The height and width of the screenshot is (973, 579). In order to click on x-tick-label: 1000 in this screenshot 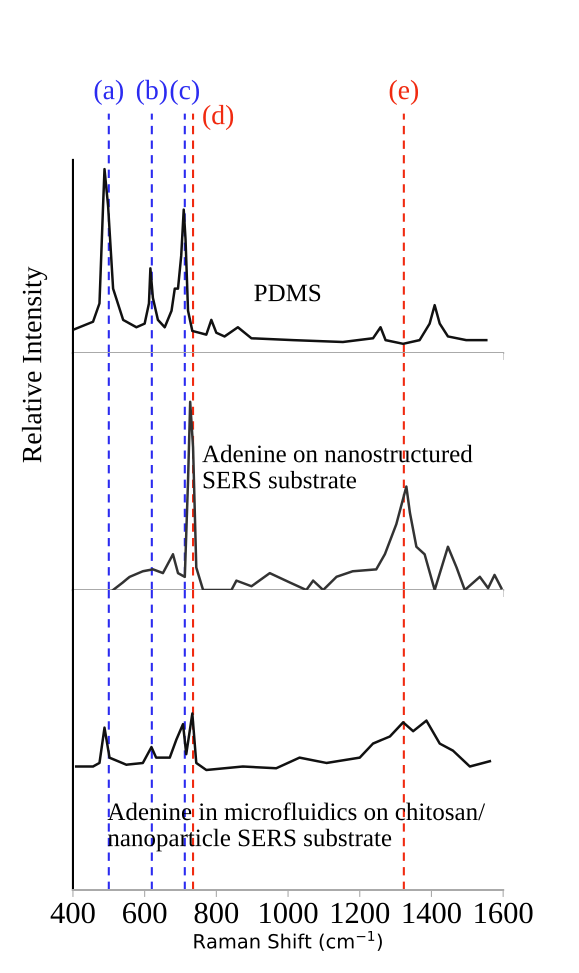, I will do `click(289, 913)`.